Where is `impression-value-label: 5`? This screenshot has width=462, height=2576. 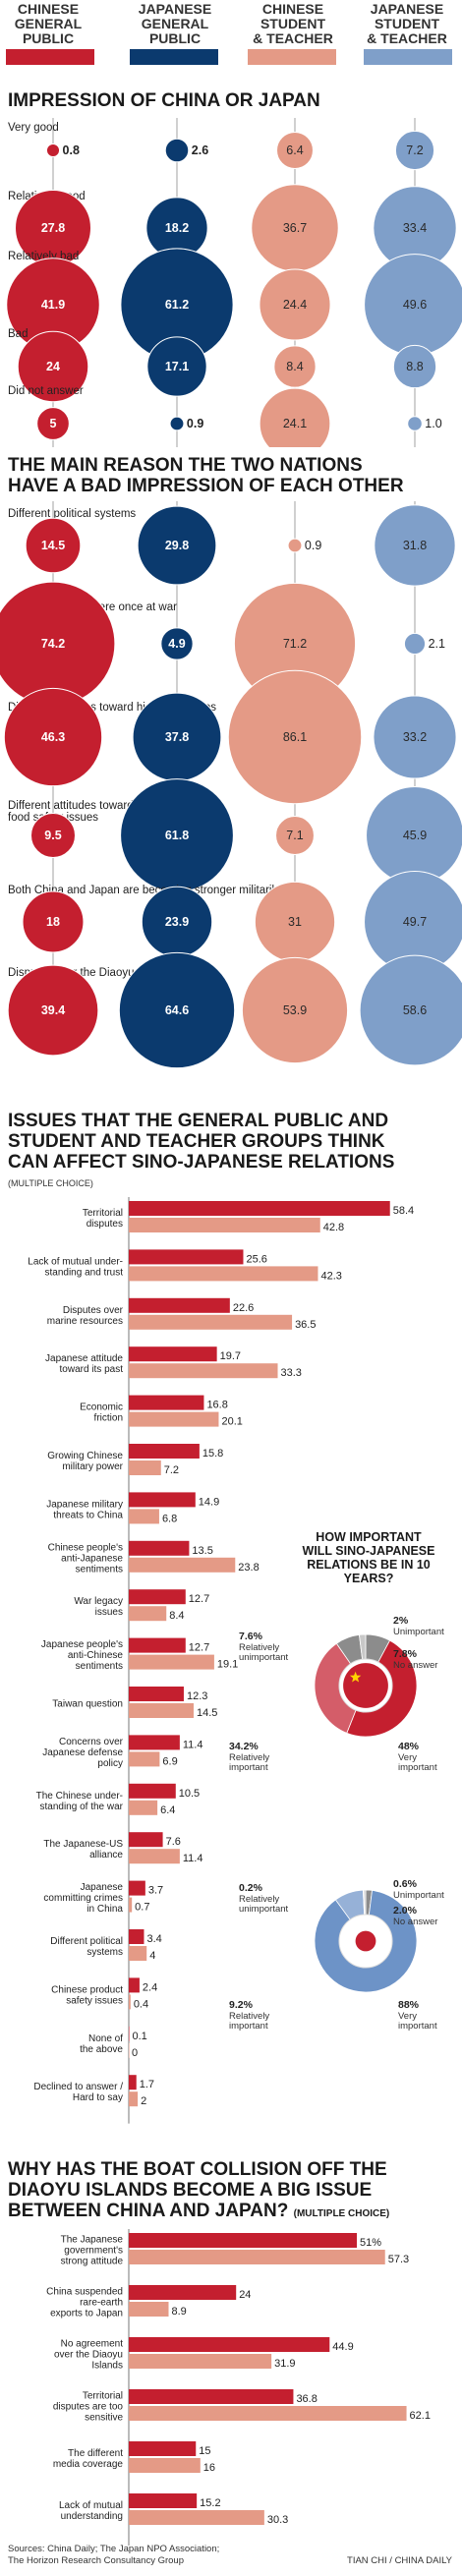
impression-value-label: 5 is located at coordinates (54, 424).